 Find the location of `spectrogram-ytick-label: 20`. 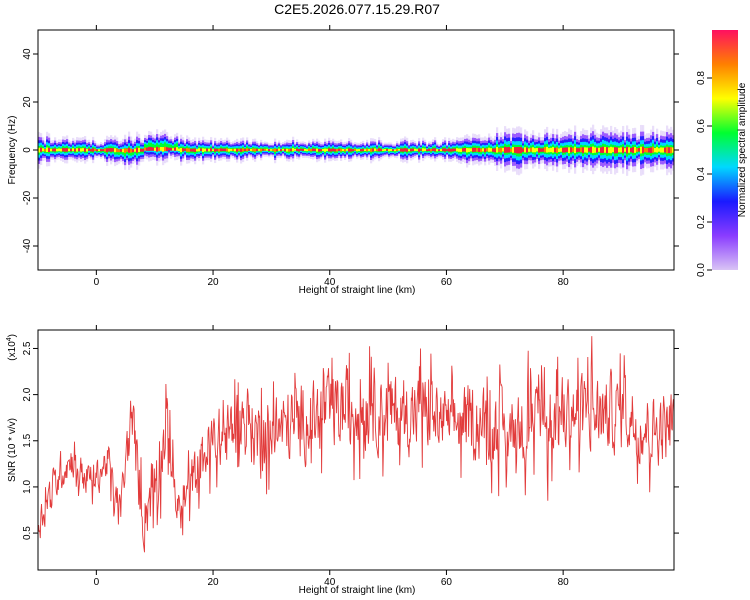

spectrogram-ytick-label: 20 is located at coordinates (27, 102).